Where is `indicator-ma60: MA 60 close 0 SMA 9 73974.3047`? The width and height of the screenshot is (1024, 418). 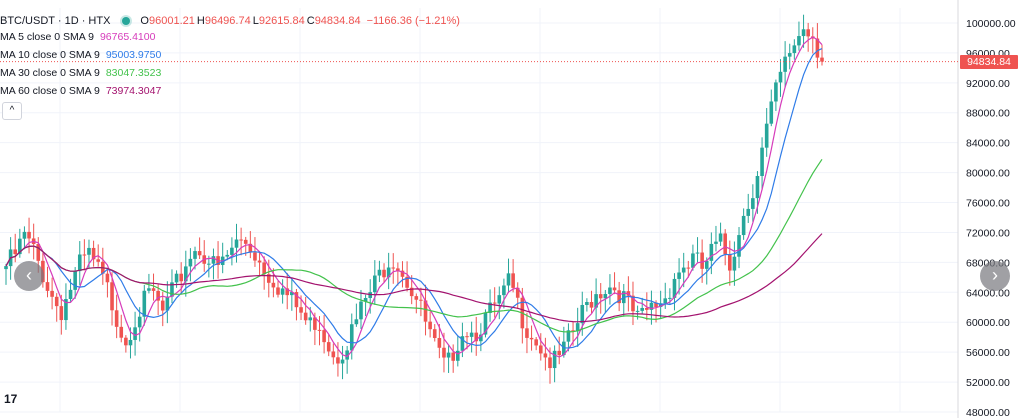
indicator-ma60: MA 60 close 0 SMA 9 73974.3047 is located at coordinates (80, 91).